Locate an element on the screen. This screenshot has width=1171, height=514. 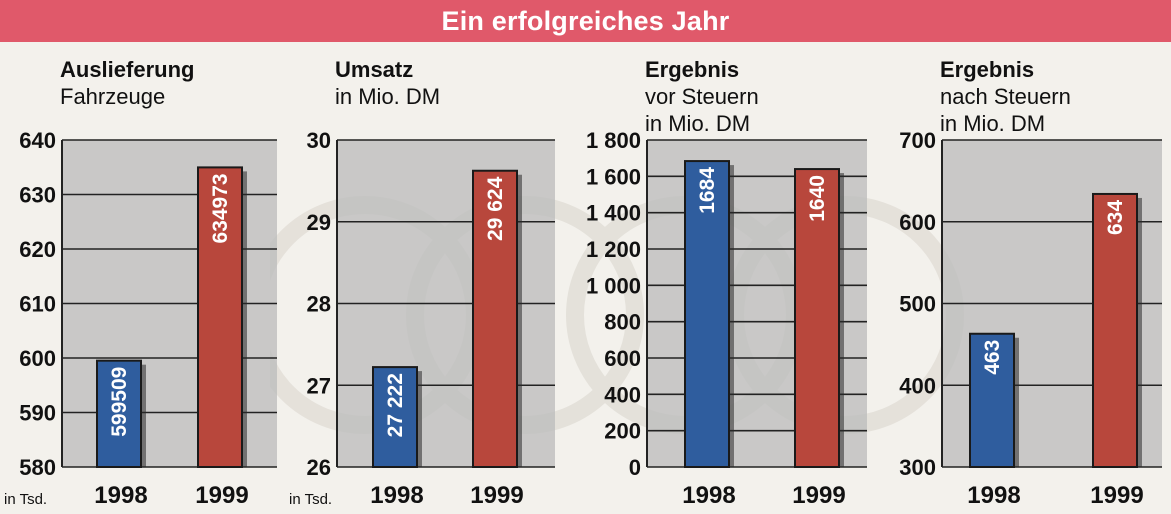
y-tick-label: 610 is located at coordinates (37, 304).